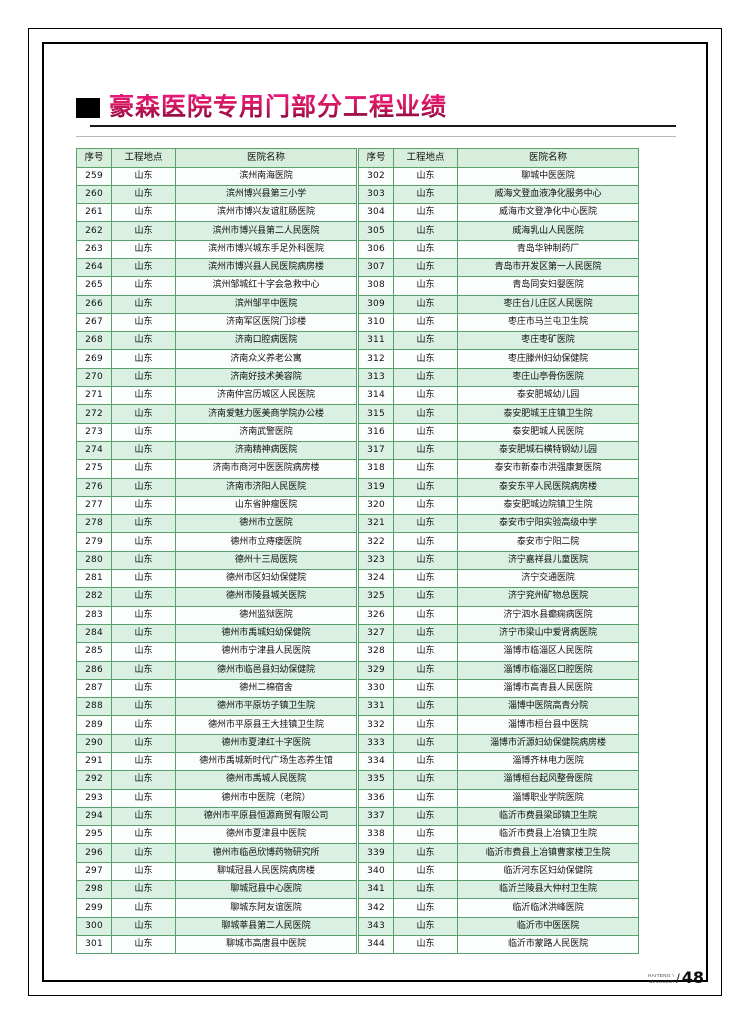 This screenshot has width=750, height=1024. What do you see at coordinates (94, 414) in the screenshot?
I see `cell-no: 272` at bounding box center [94, 414].